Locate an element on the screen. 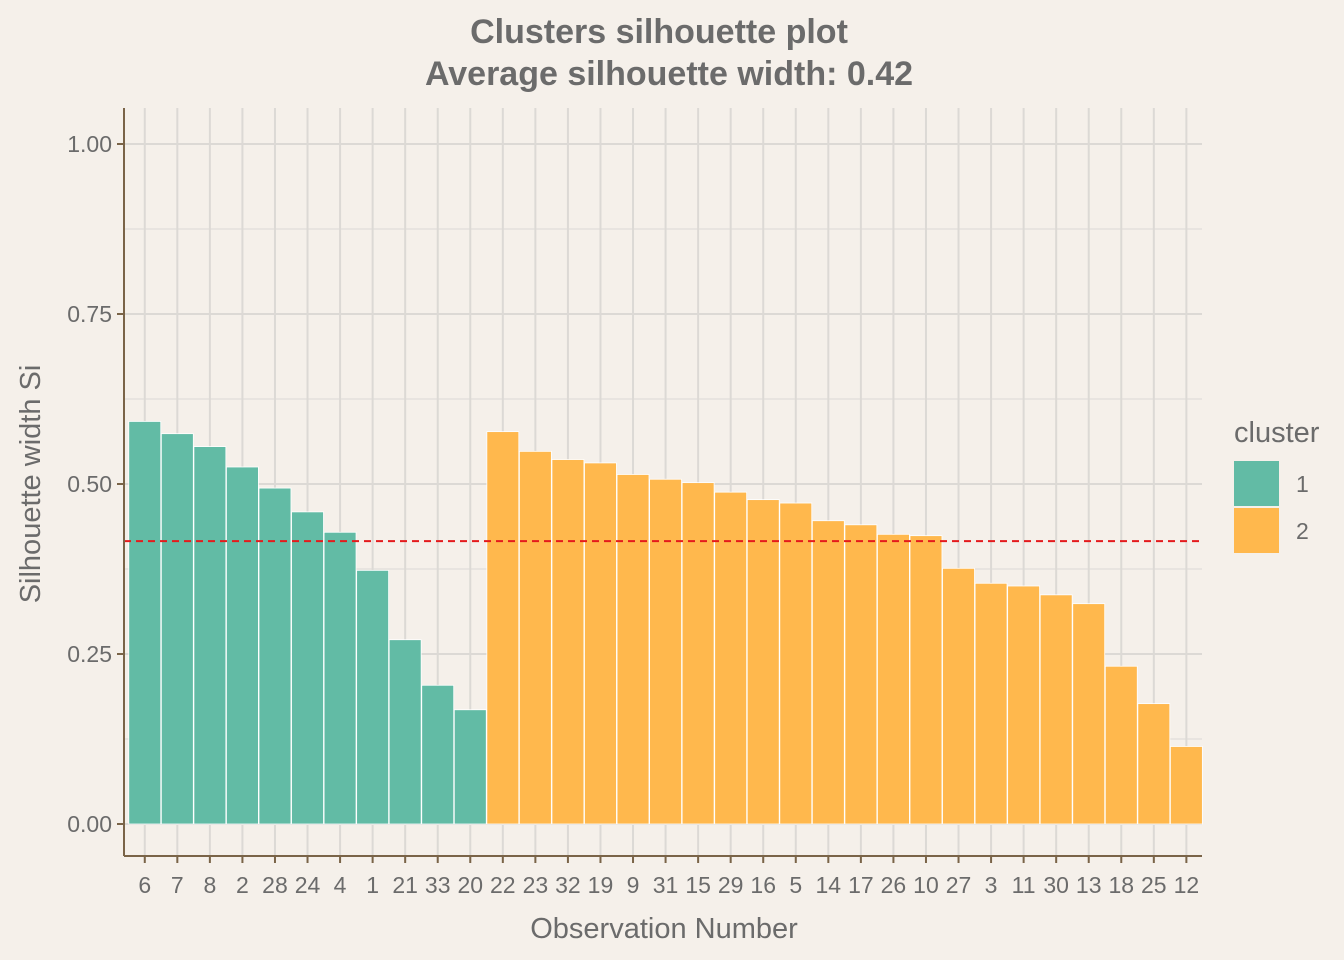 The height and width of the screenshot is (960, 1344). legend-title: cluster is located at coordinates (1277, 433).